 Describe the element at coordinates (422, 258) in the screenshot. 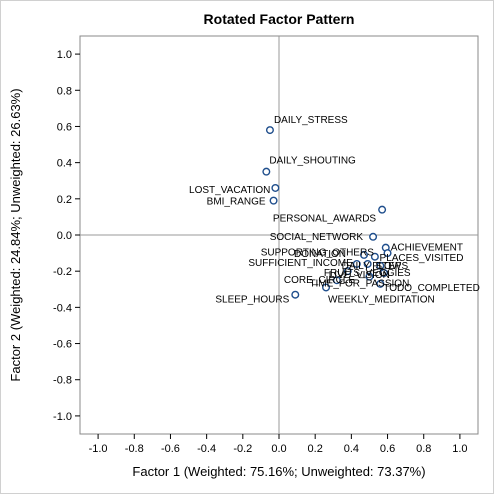

I see `point-label: PLACES_VISITED` at that location.